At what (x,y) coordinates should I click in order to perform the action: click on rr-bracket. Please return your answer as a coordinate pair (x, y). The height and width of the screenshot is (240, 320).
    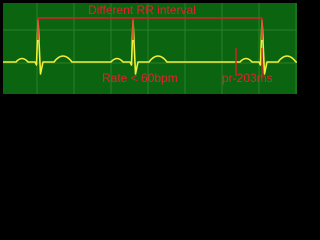
    Looking at the image, I should click on (150, 28).